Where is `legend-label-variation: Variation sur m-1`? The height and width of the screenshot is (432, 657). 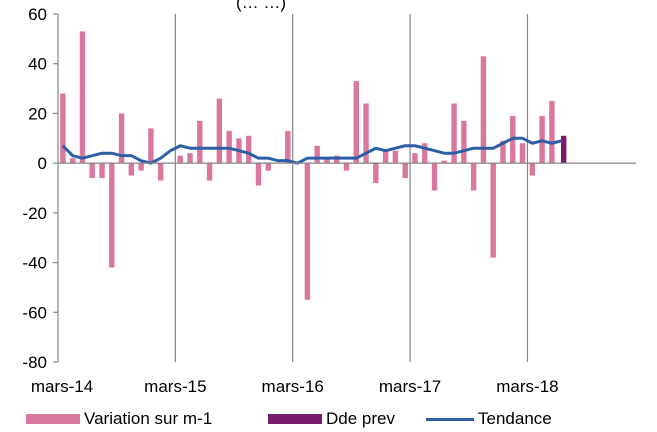 legend-label-variation: Variation sur m-1 is located at coordinates (148, 418).